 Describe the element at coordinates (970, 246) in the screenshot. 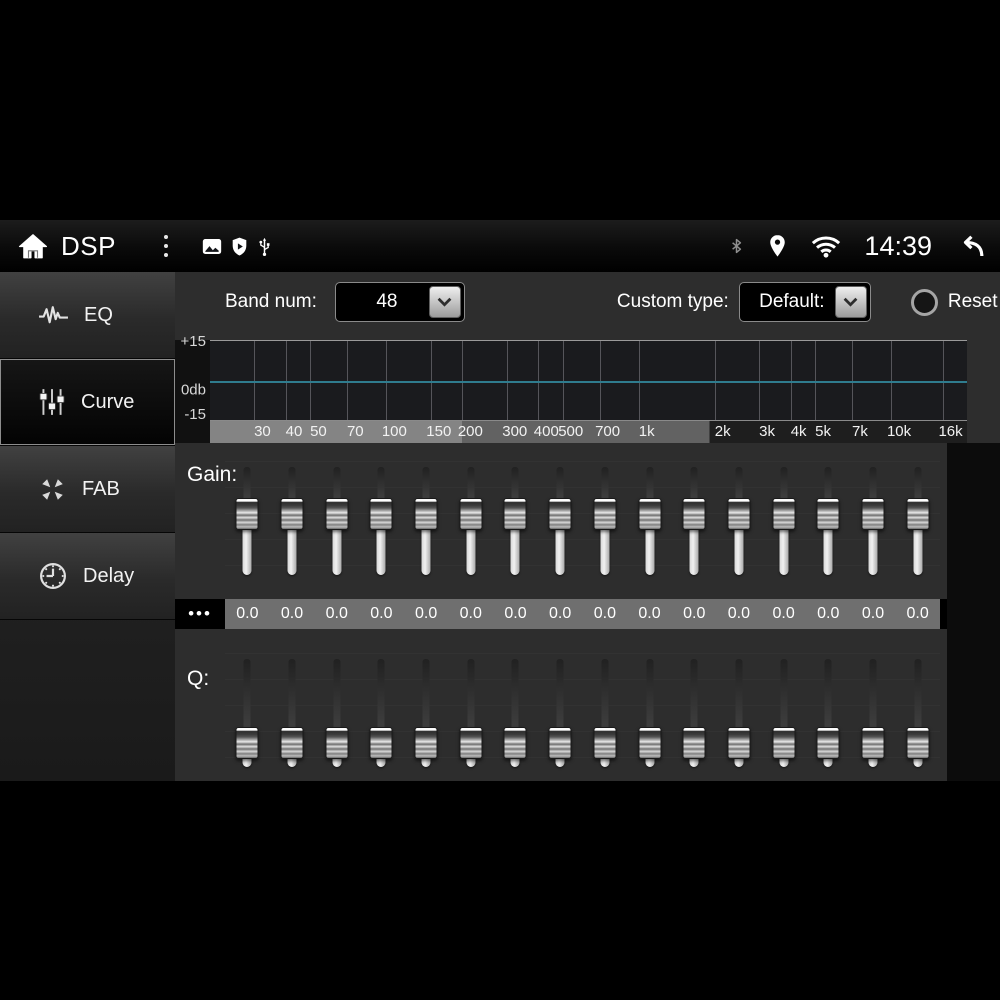

I see `back-icon` at that location.